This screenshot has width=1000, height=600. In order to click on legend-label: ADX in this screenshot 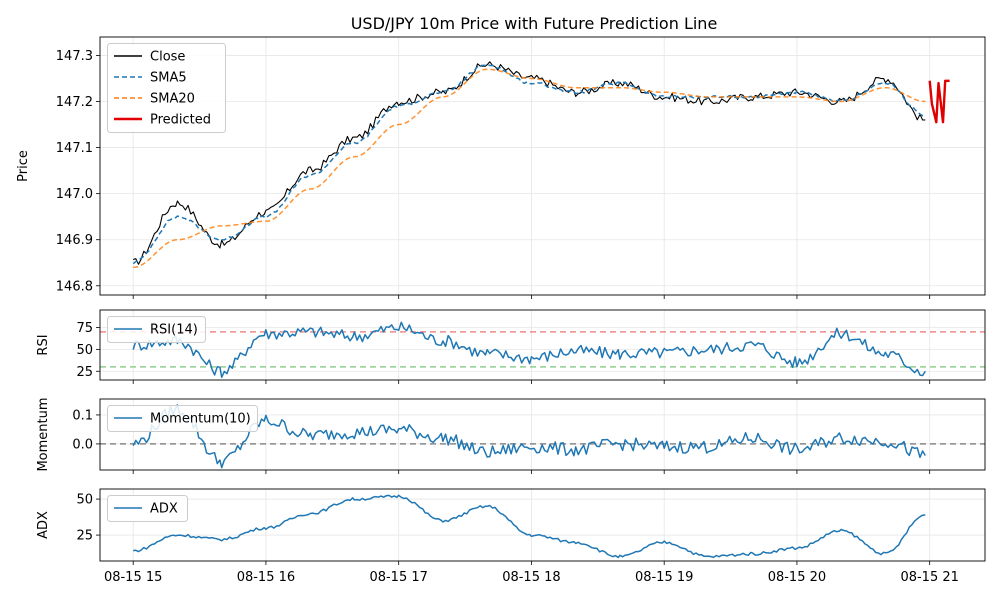, I will do `click(164, 509)`.